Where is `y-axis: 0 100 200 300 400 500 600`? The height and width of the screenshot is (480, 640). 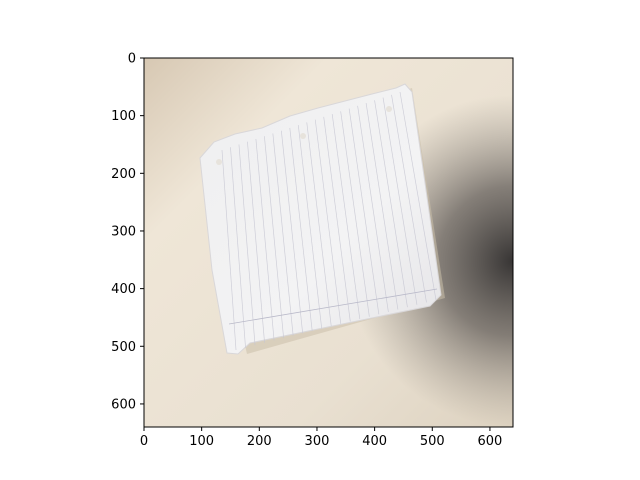 y-axis: 0 100 200 300 400 500 600 is located at coordinates (127, 232).